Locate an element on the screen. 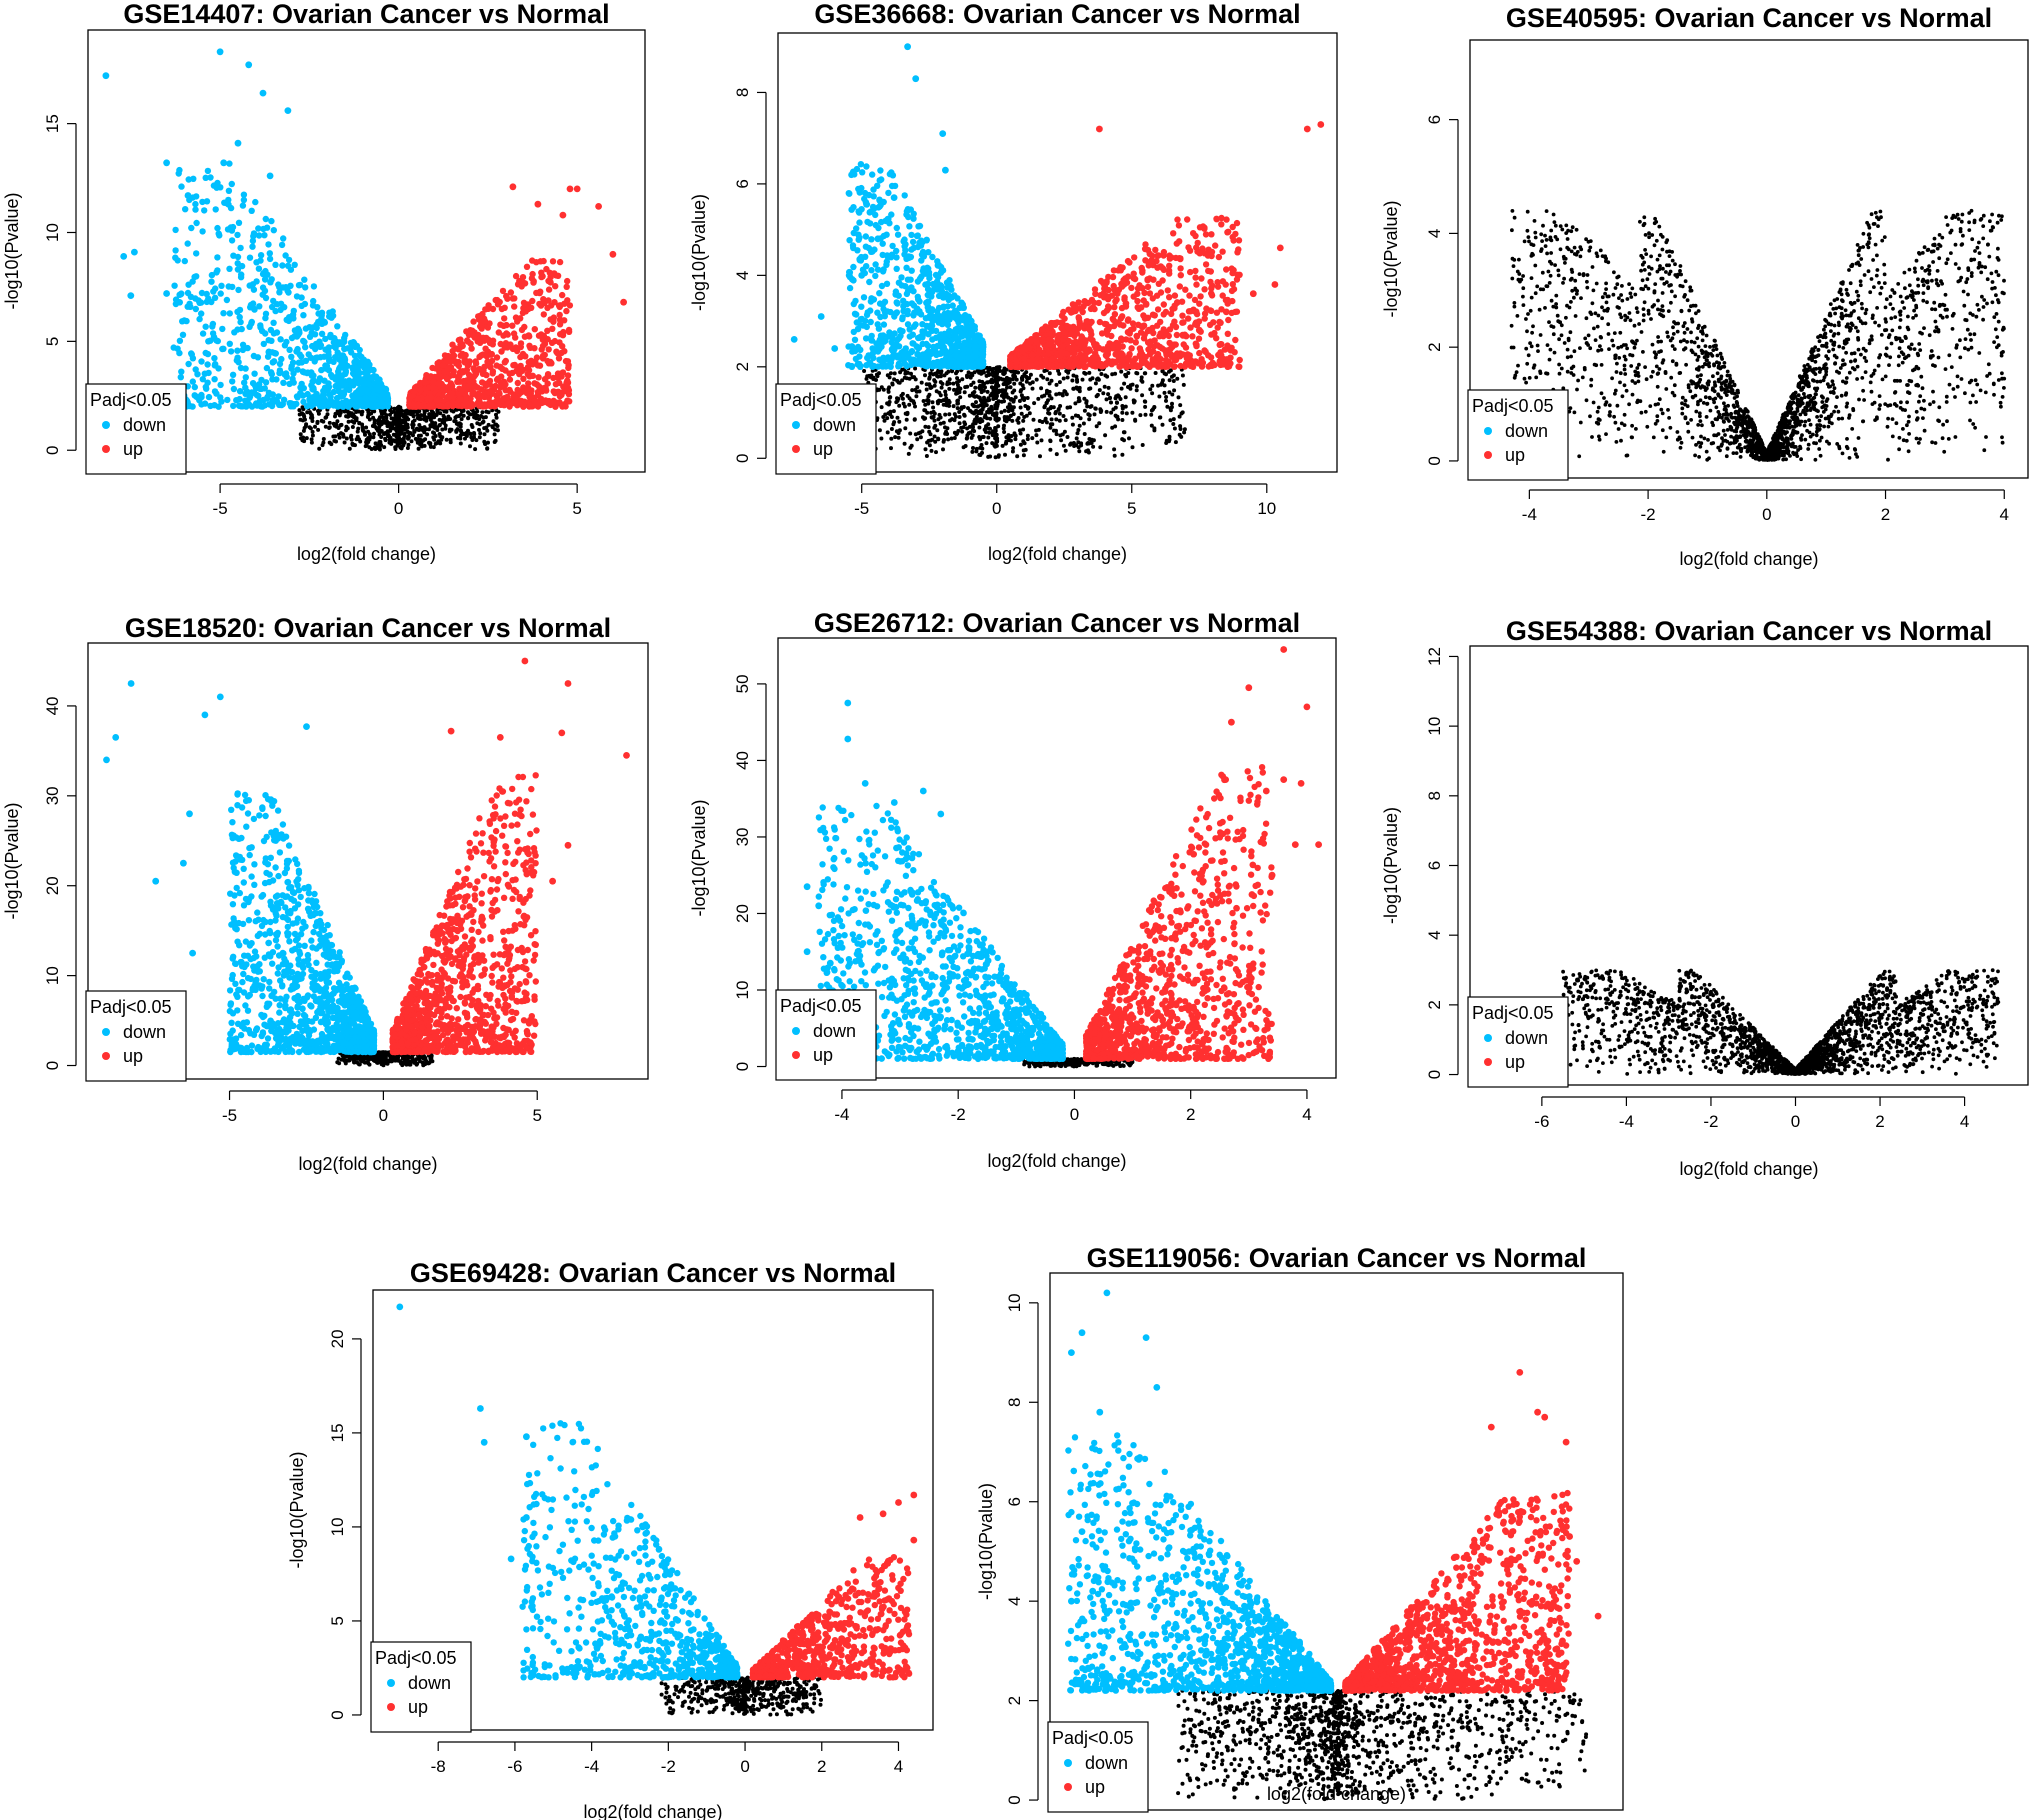  legend-item-up: up is located at coordinates (133, 449).